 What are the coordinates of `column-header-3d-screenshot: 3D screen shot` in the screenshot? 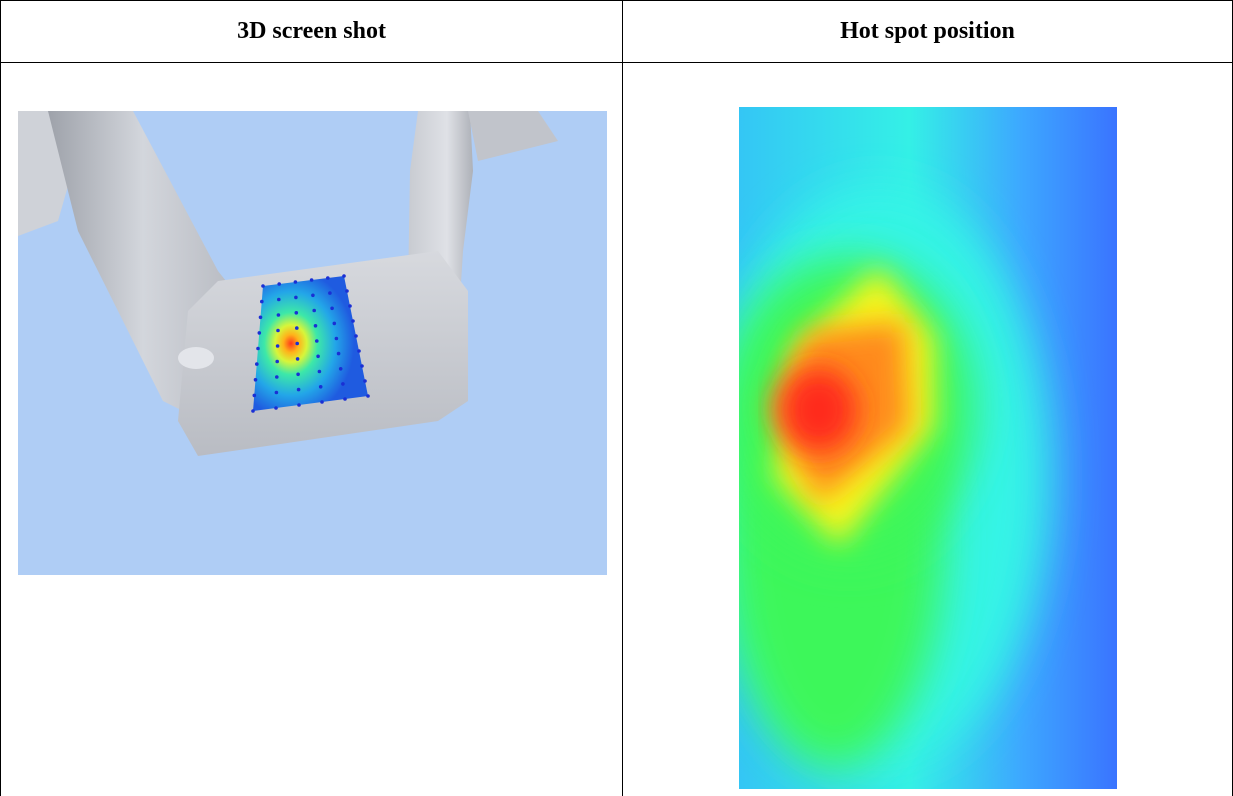 It's located at (311, 31).